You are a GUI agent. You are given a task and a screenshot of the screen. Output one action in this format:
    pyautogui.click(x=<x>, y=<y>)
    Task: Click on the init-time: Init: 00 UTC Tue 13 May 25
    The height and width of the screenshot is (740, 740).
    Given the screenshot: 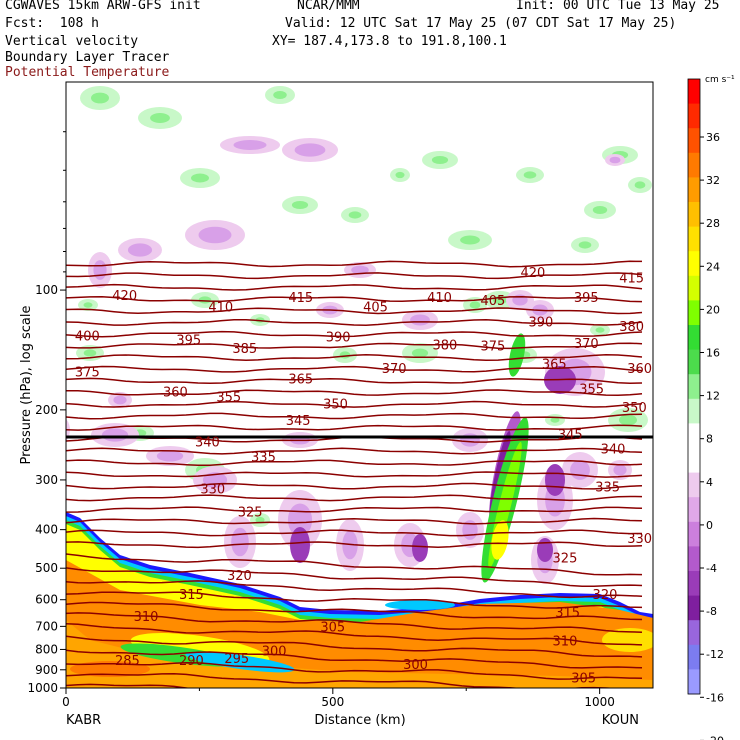 What is the action you would take?
    pyautogui.click(x=618, y=6)
    